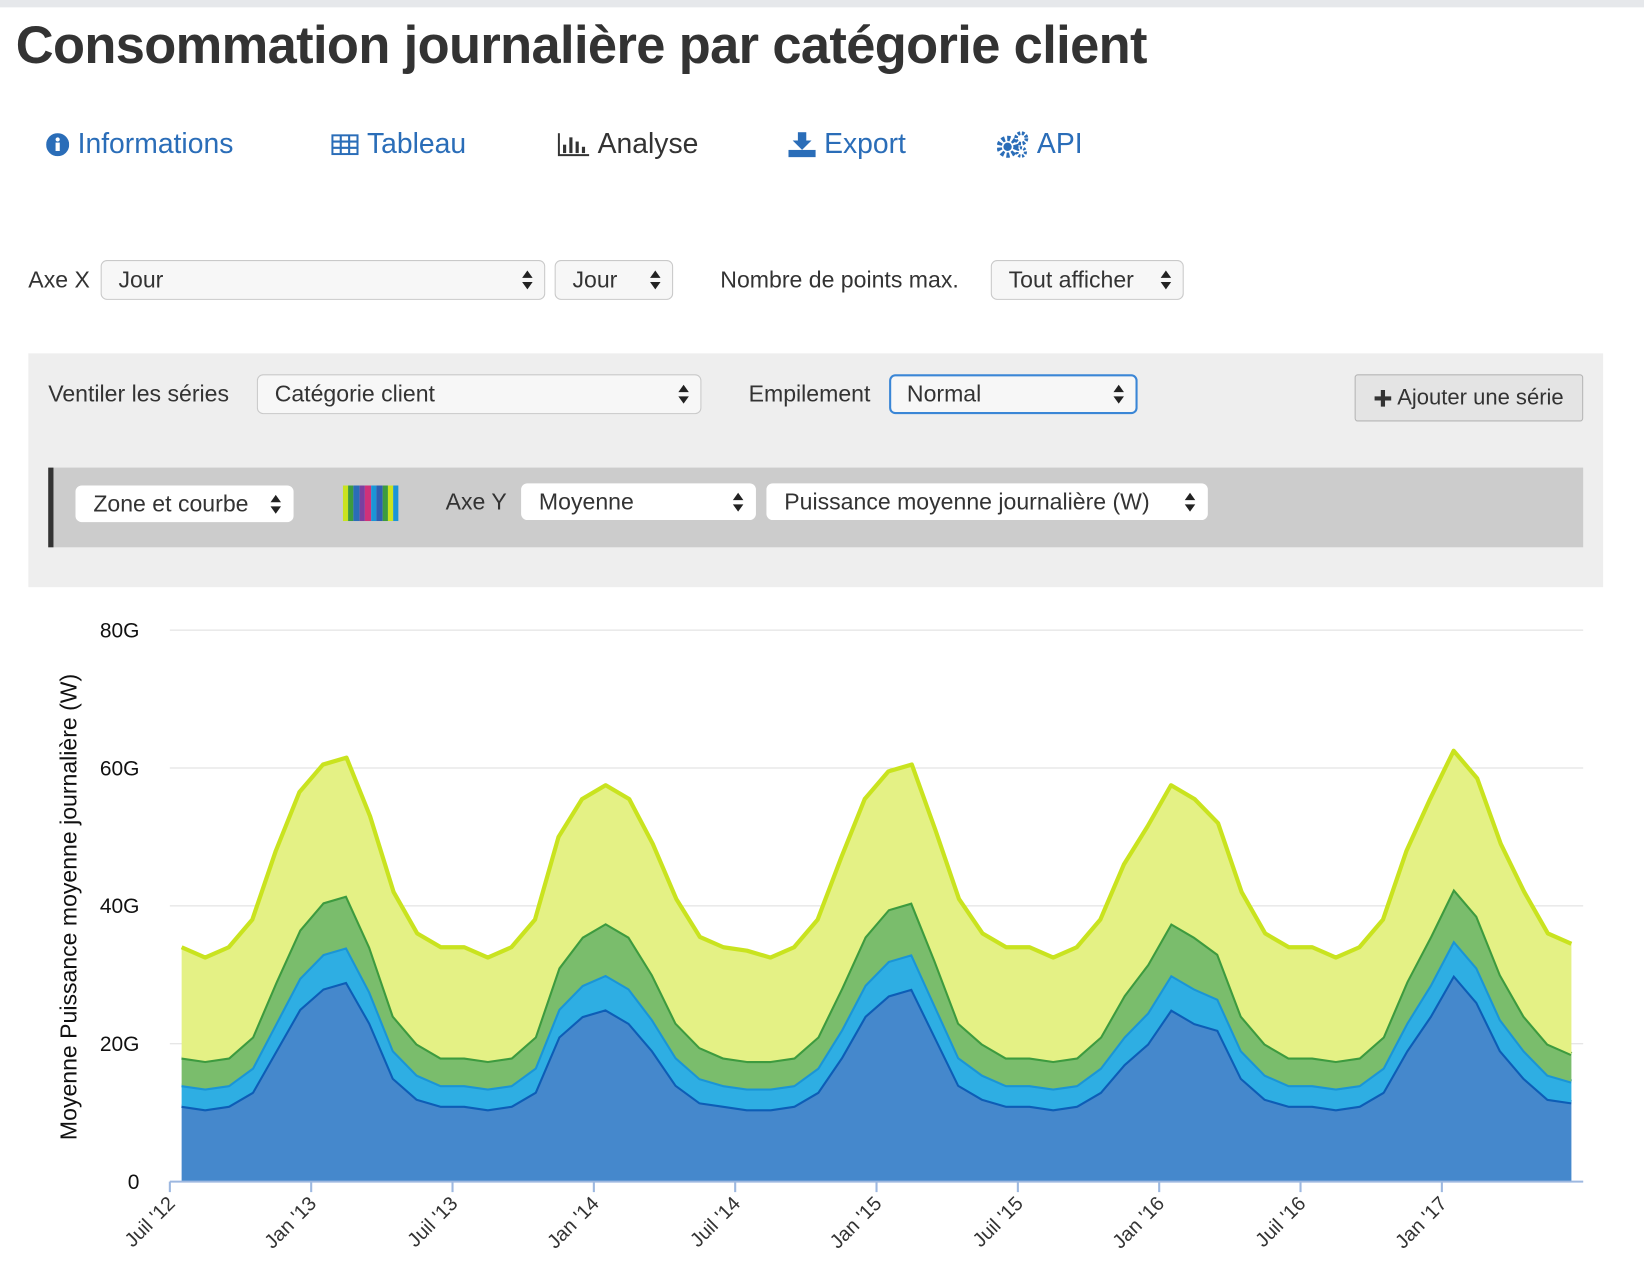 Image resolution: width=1644 pixels, height=1266 pixels. I want to click on select: Tout afficher, so click(1087, 280).